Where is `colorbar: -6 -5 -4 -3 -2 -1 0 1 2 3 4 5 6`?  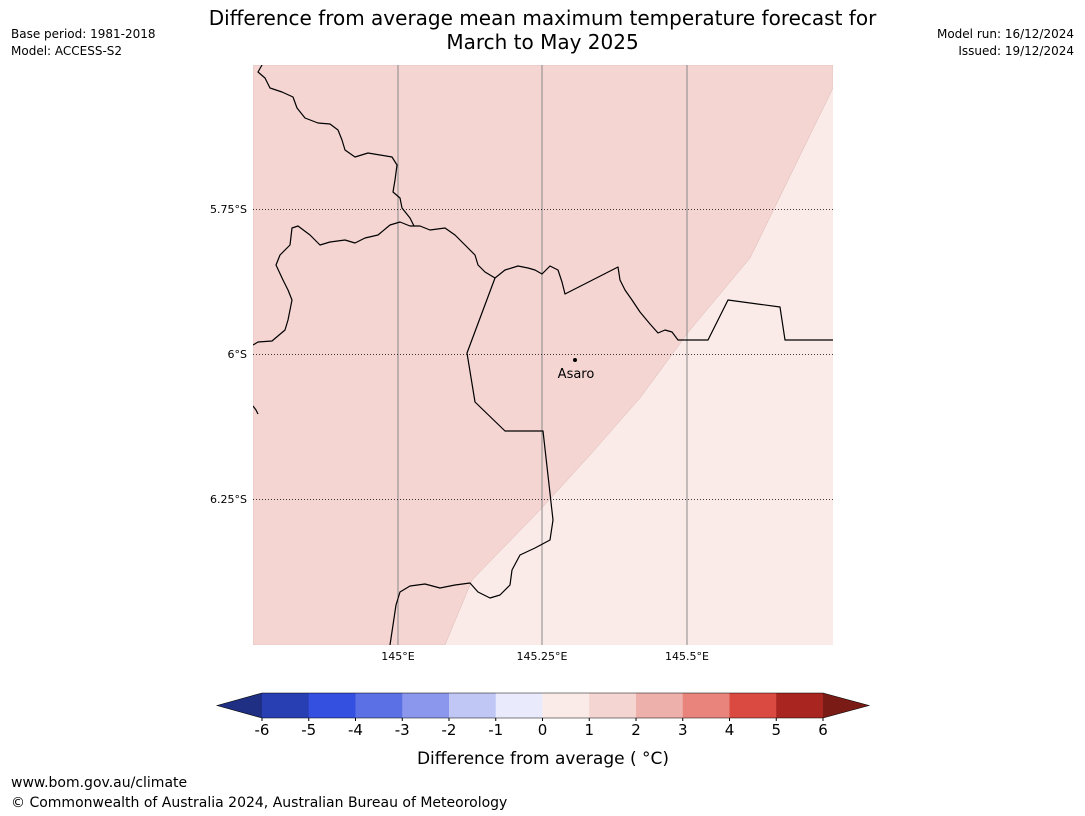 colorbar: -6 -5 -4 -3 -2 -1 0 1 2 3 4 5 6 is located at coordinates (543, 715).